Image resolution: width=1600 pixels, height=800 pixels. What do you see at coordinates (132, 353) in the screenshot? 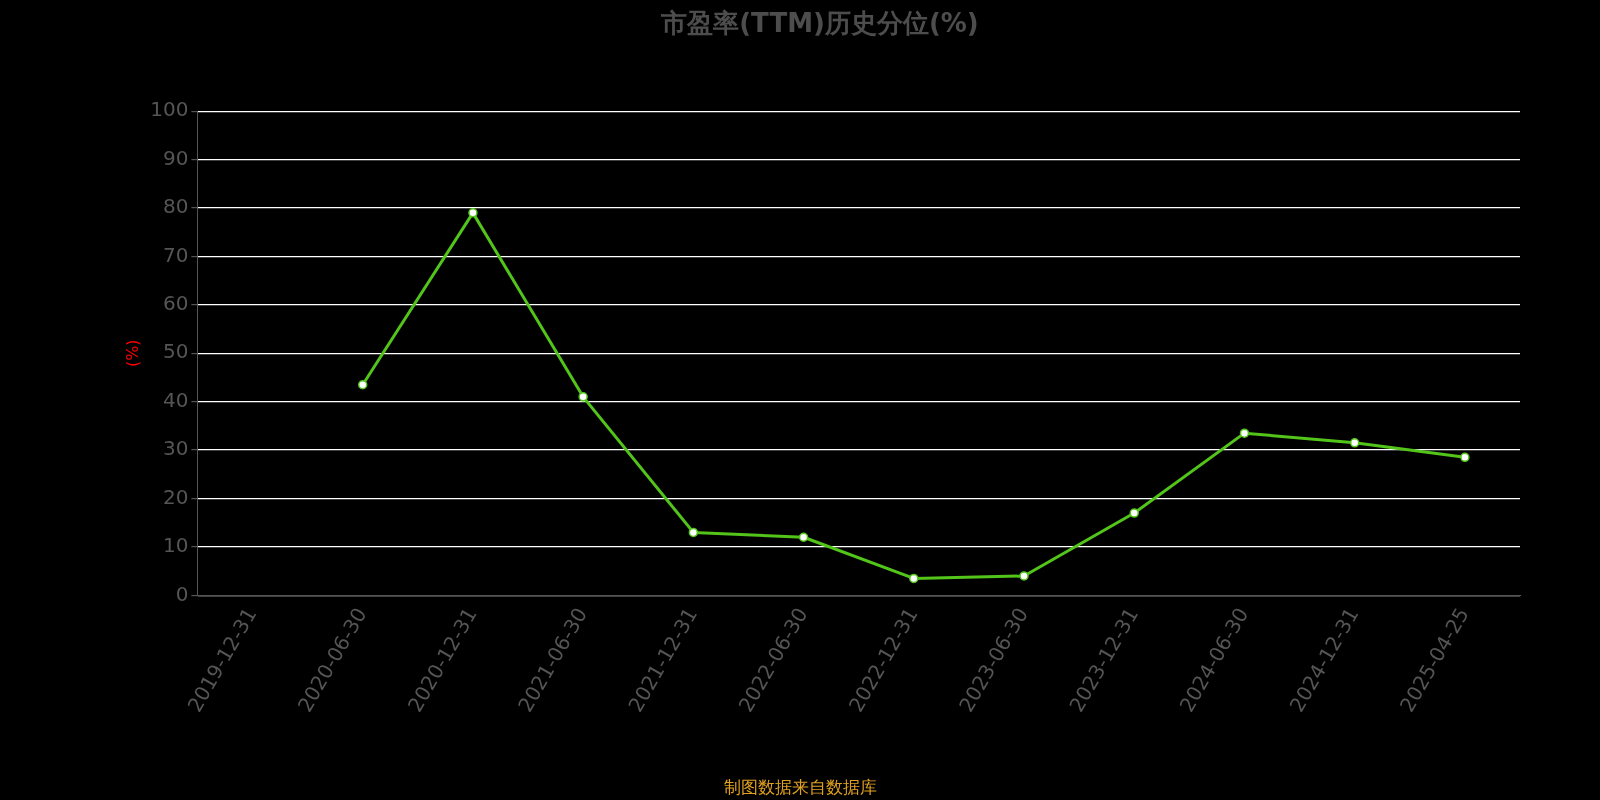
I see `y-axis-title: (%)` at bounding box center [132, 353].